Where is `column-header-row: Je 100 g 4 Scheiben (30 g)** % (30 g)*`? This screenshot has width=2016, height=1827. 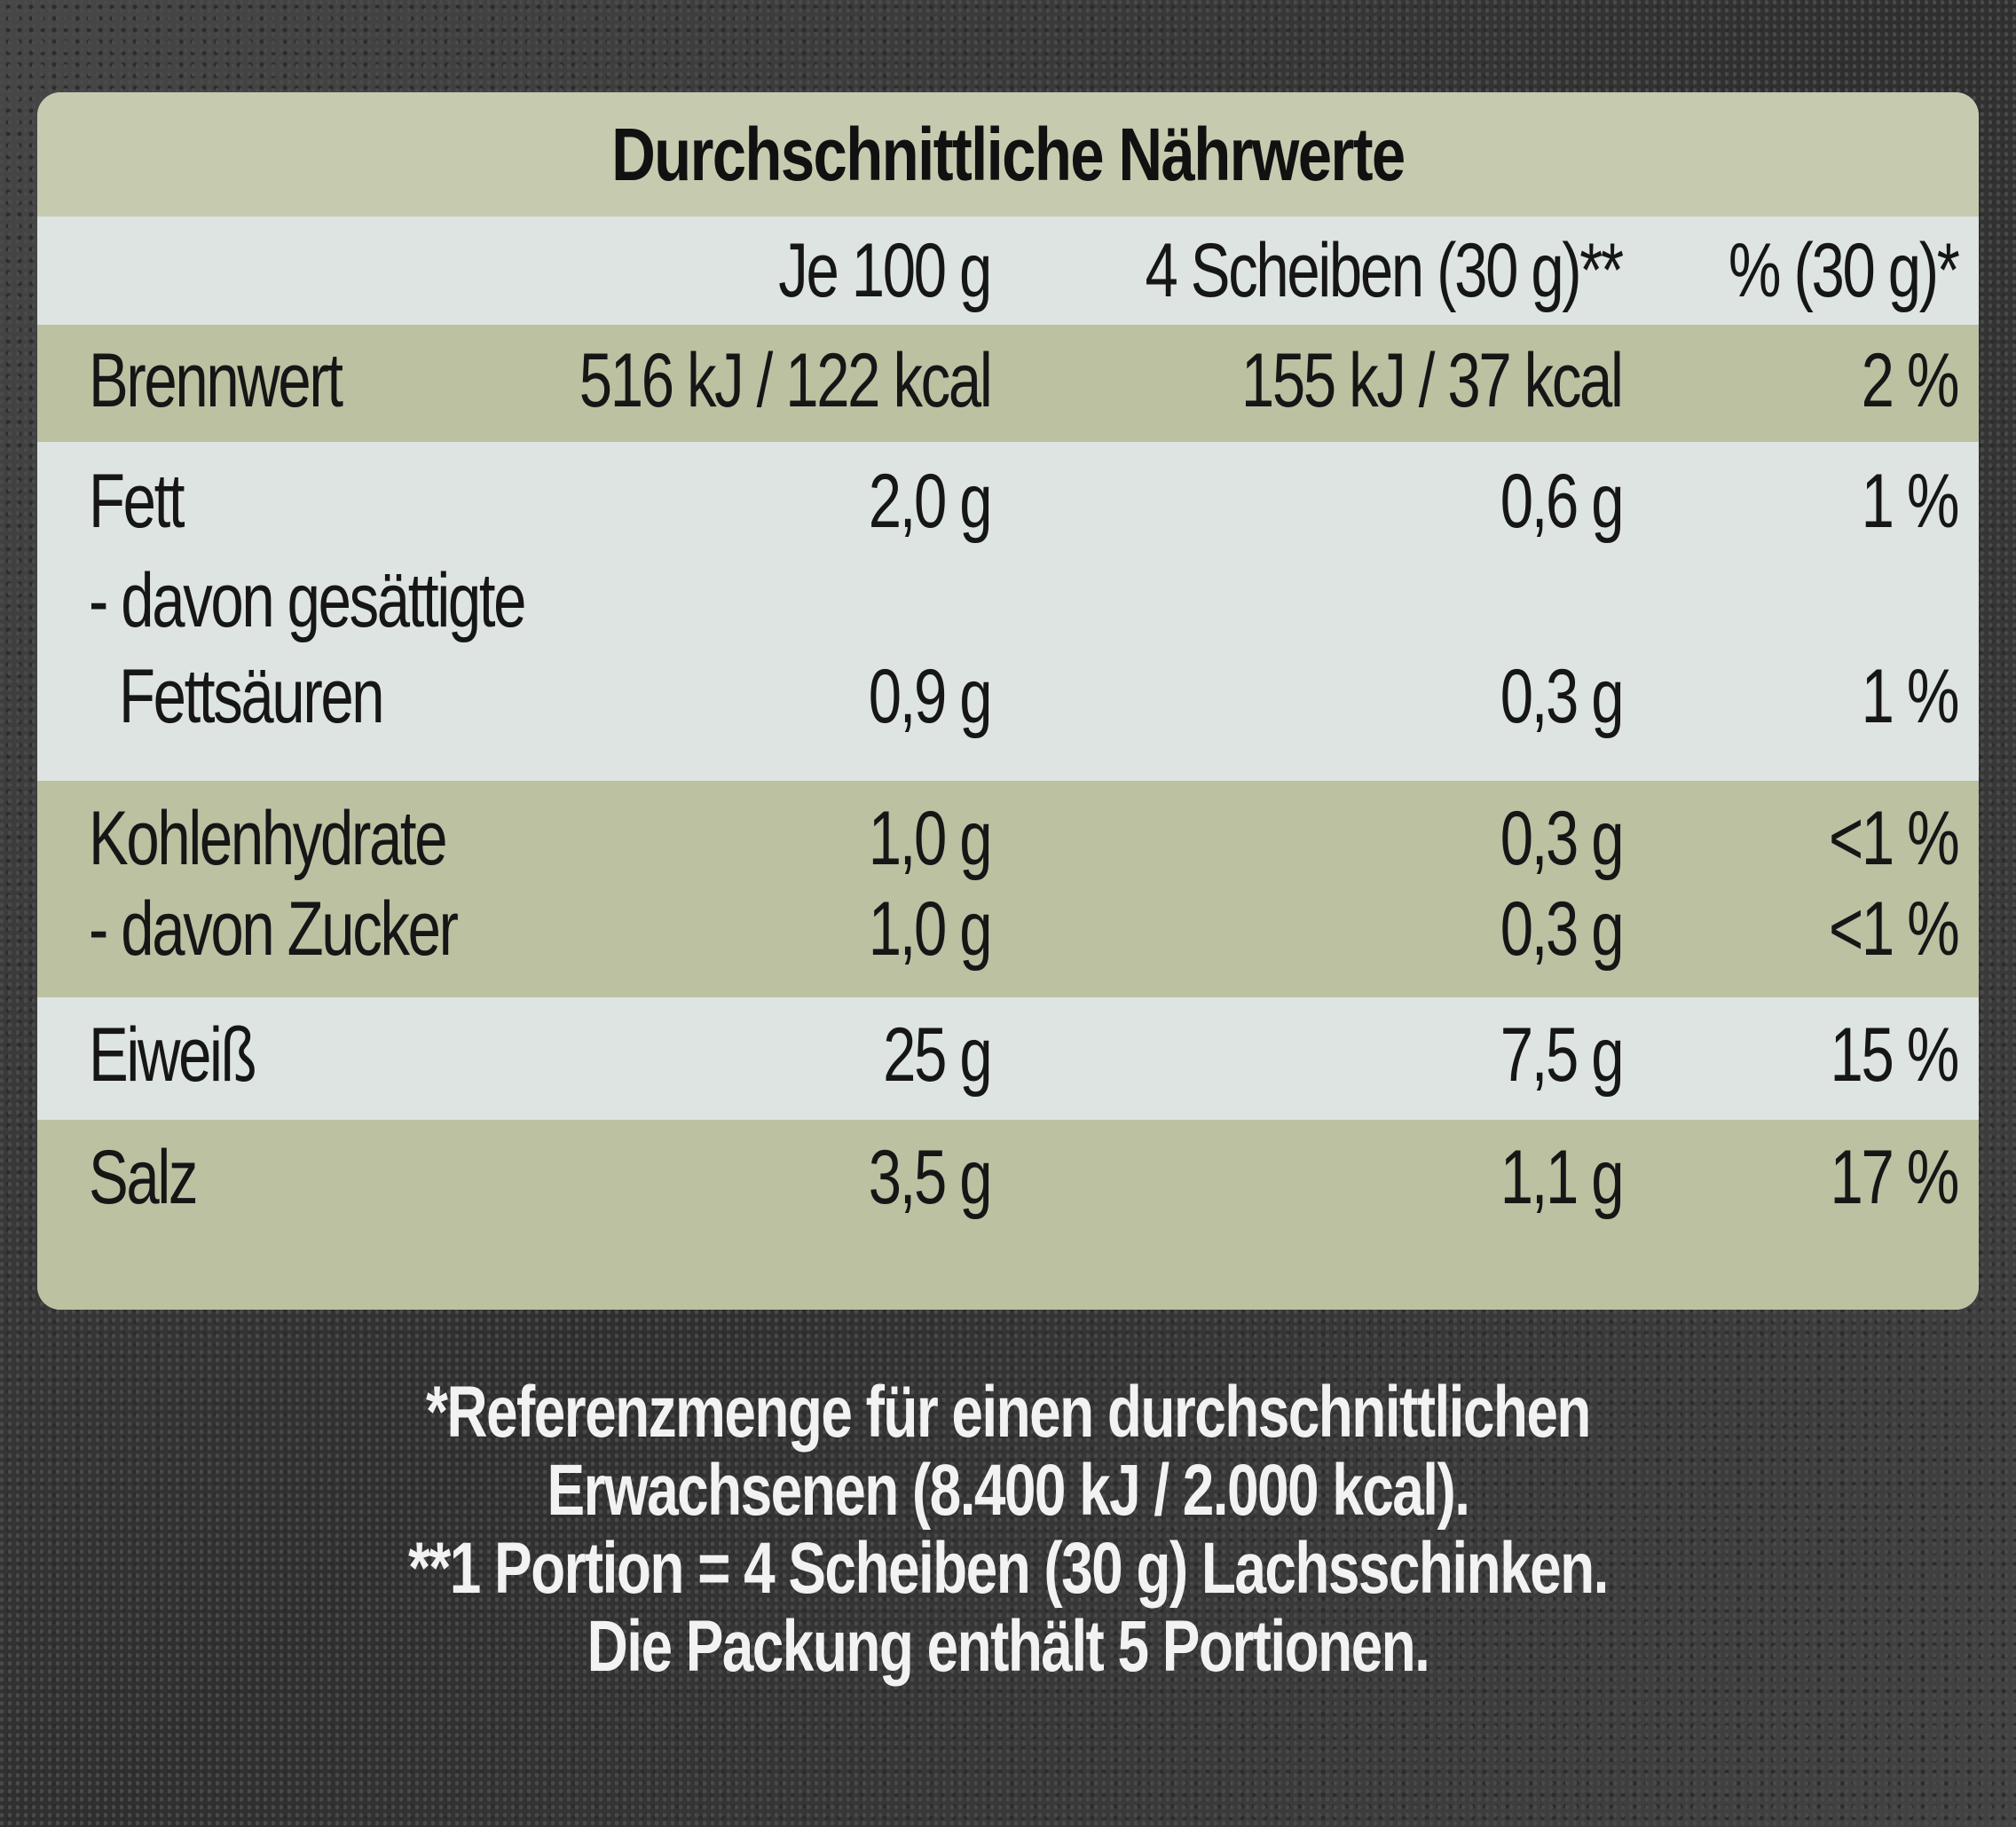
column-header-row: Je 100 g 4 Scheiben (30 g)** % (30 g)* is located at coordinates (1008, 271).